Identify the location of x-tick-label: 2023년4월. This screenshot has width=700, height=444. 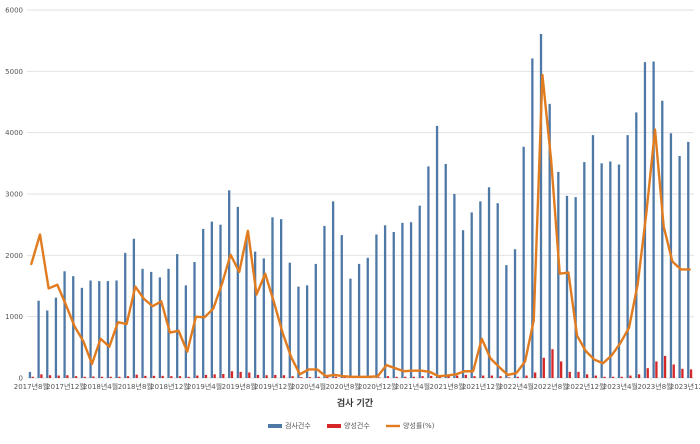
(620, 386).